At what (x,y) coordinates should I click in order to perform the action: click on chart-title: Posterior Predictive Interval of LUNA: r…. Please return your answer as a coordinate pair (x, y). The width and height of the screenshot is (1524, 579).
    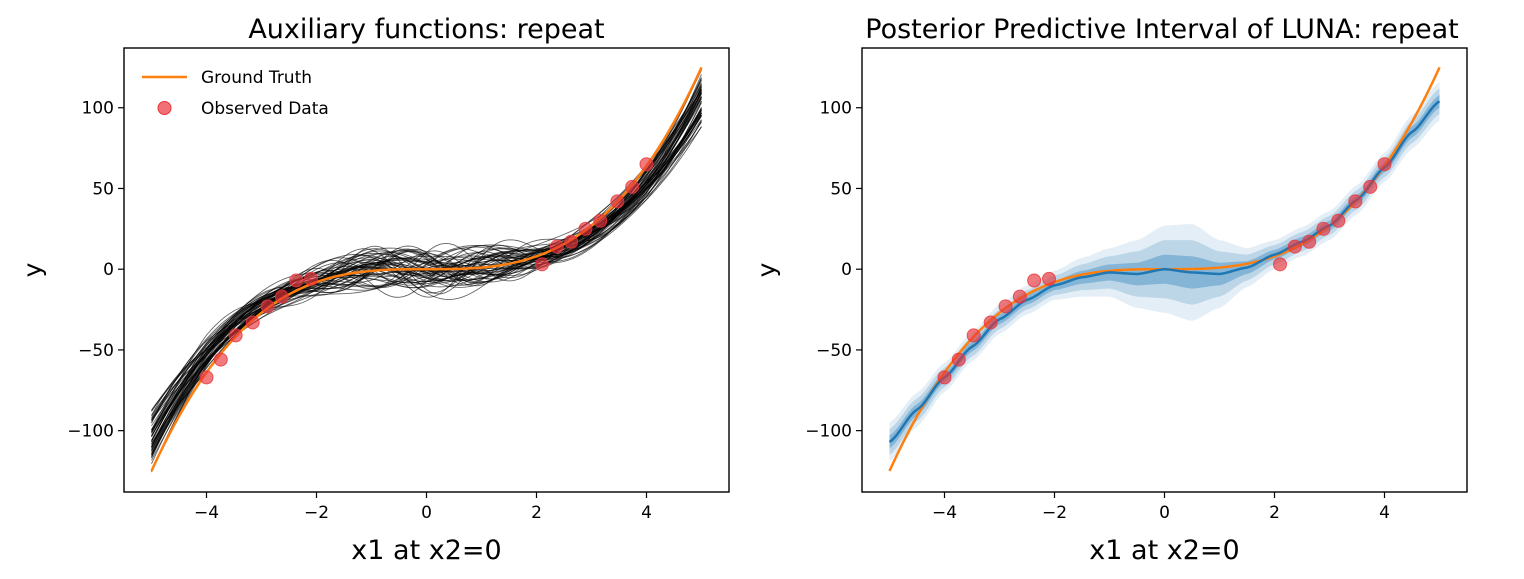
    Looking at the image, I should click on (1162, 29).